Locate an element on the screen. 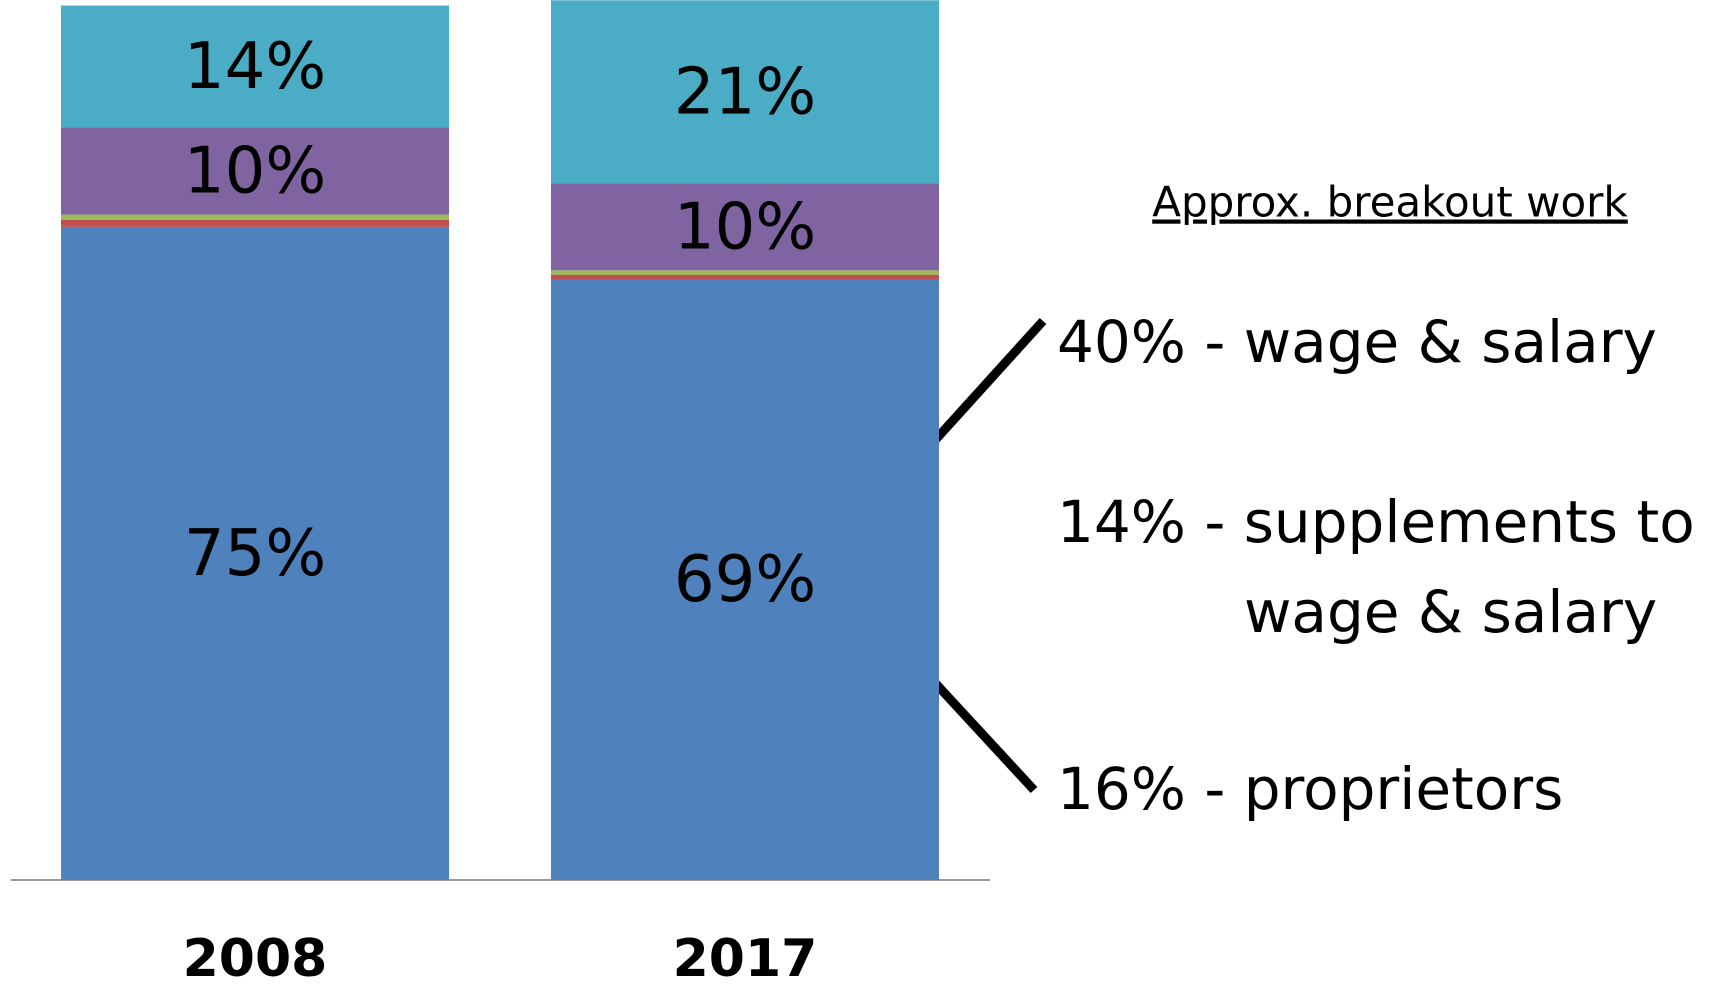  data-label: 21% is located at coordinates (745, 92).